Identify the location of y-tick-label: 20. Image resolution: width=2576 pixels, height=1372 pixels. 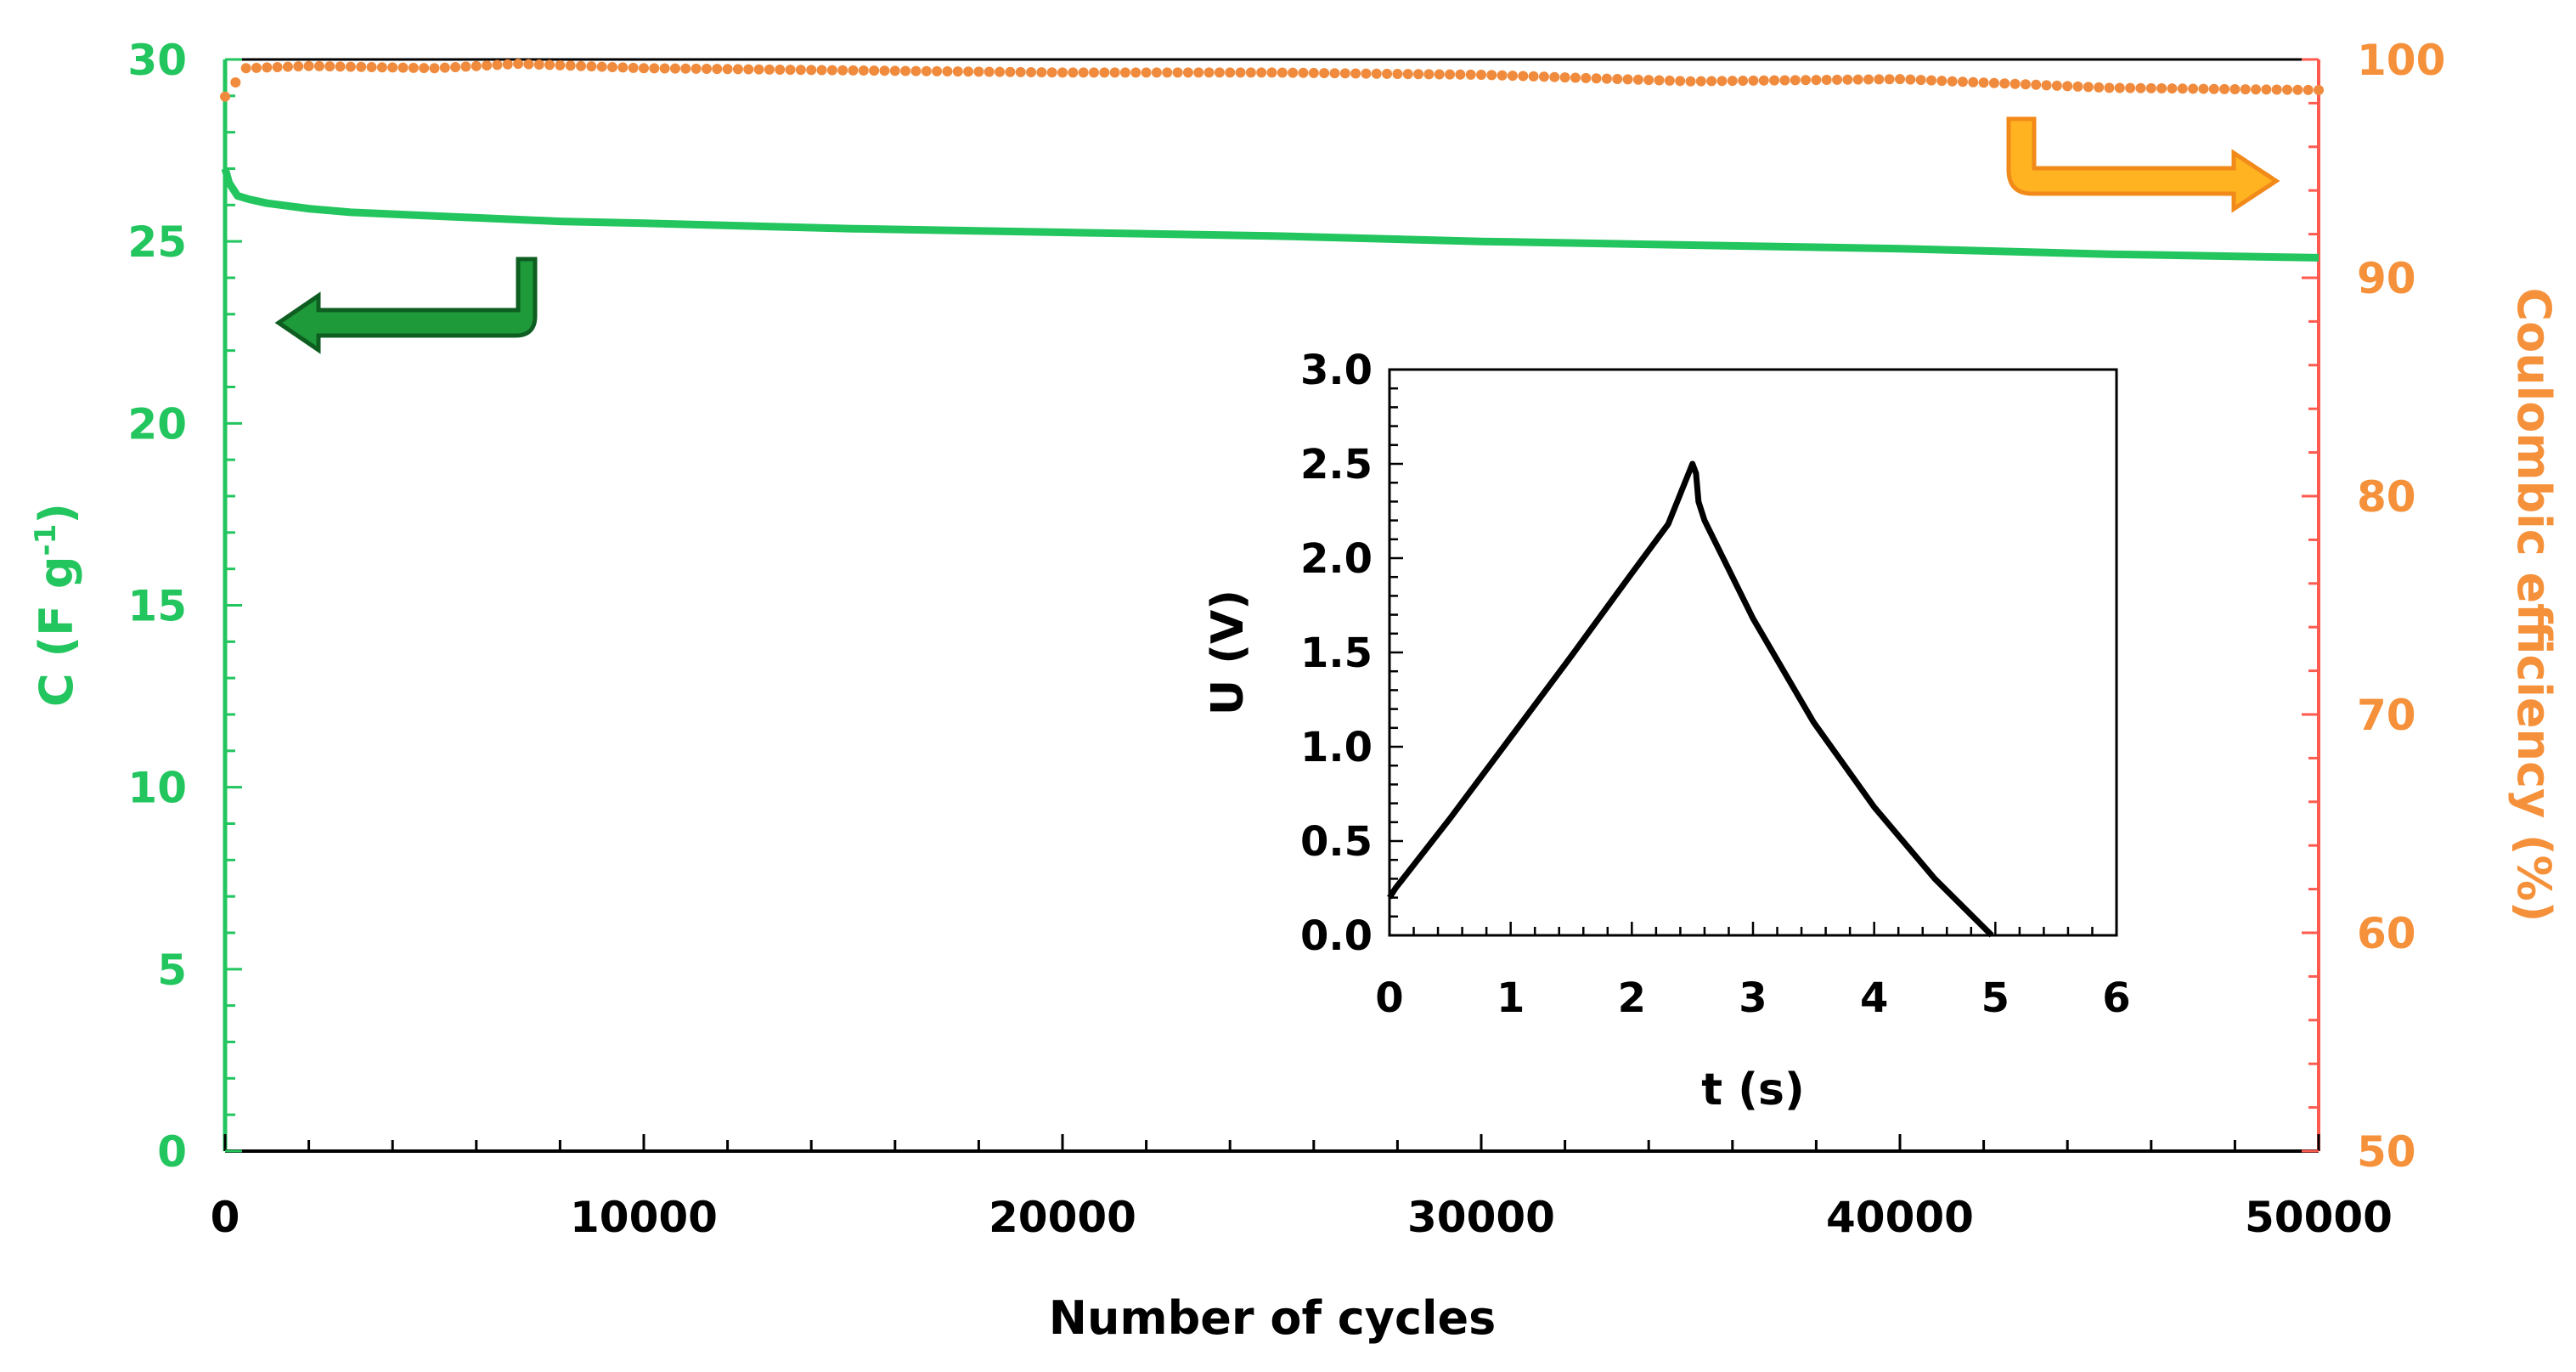
(157, 424).